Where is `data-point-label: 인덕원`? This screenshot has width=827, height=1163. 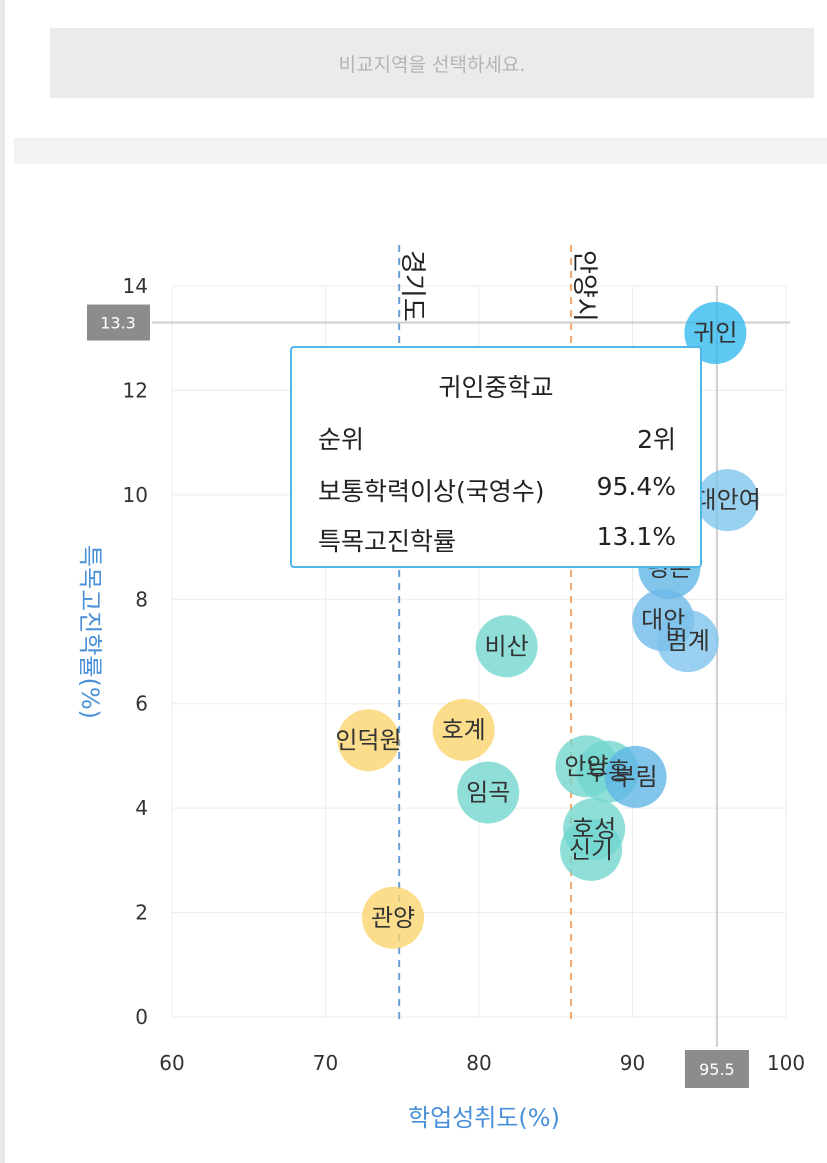 data-point-label: 인덕원 is located at coordinates (368, 740).